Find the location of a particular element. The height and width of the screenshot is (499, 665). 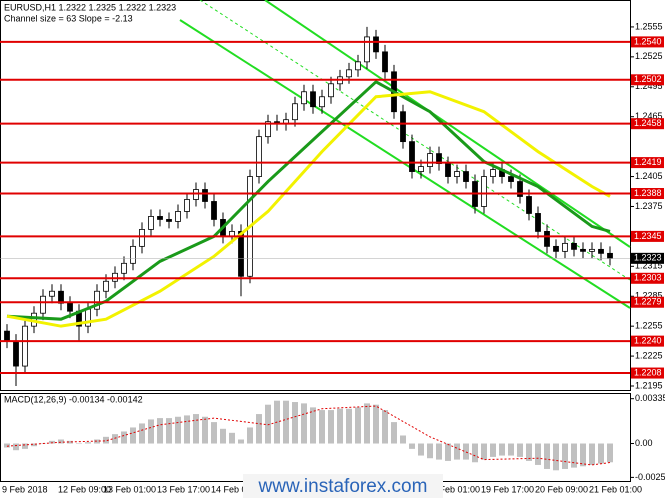

current-price-label: 1.2323 is located at coordinates (648, 258).